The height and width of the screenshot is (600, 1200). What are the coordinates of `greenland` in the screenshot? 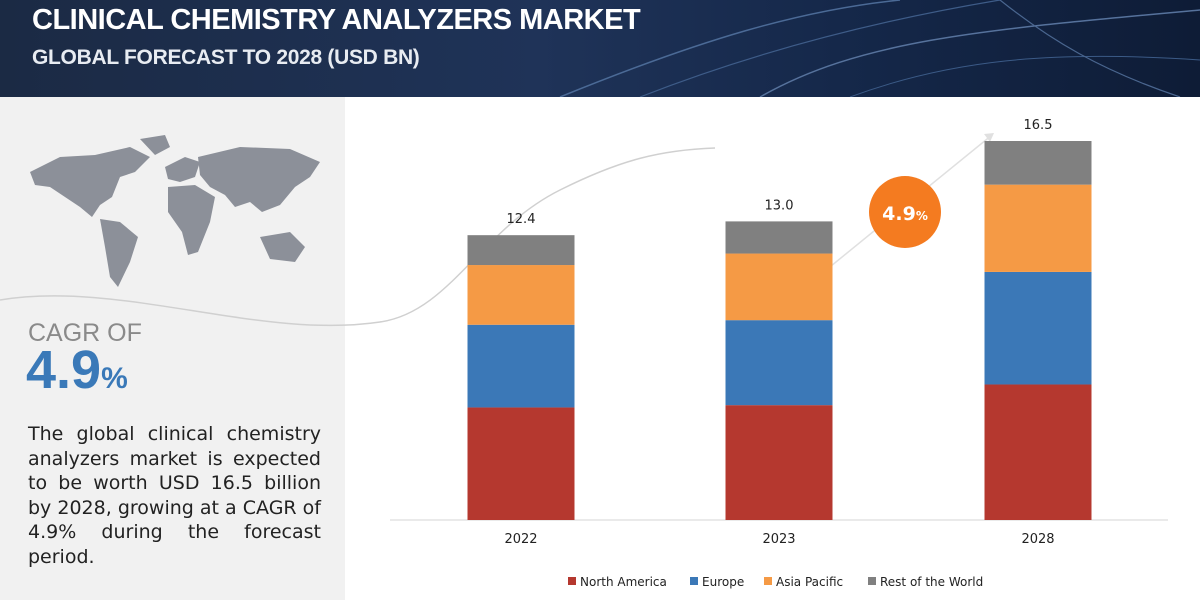 It's located at (155, 145).